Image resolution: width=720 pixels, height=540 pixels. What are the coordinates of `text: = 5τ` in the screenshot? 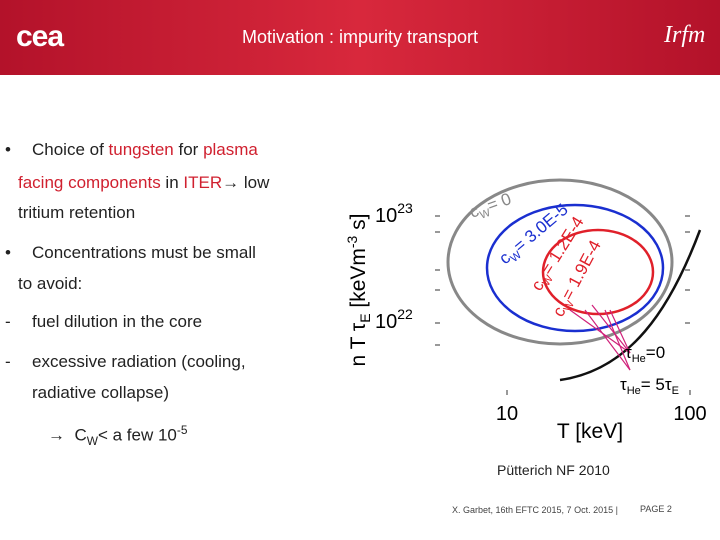 It's located at (656, 384).